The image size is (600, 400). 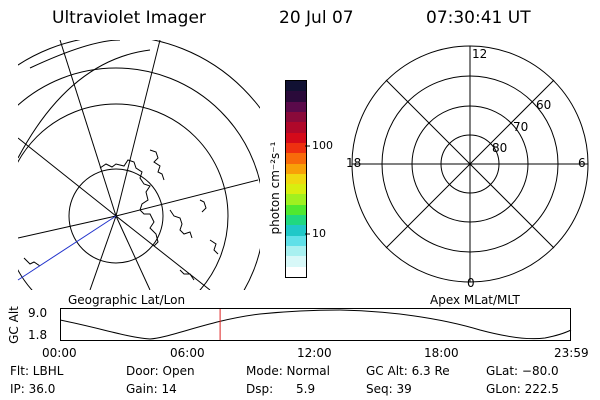 I want to click on mlt-diagonal, so click(x=470, y=164).